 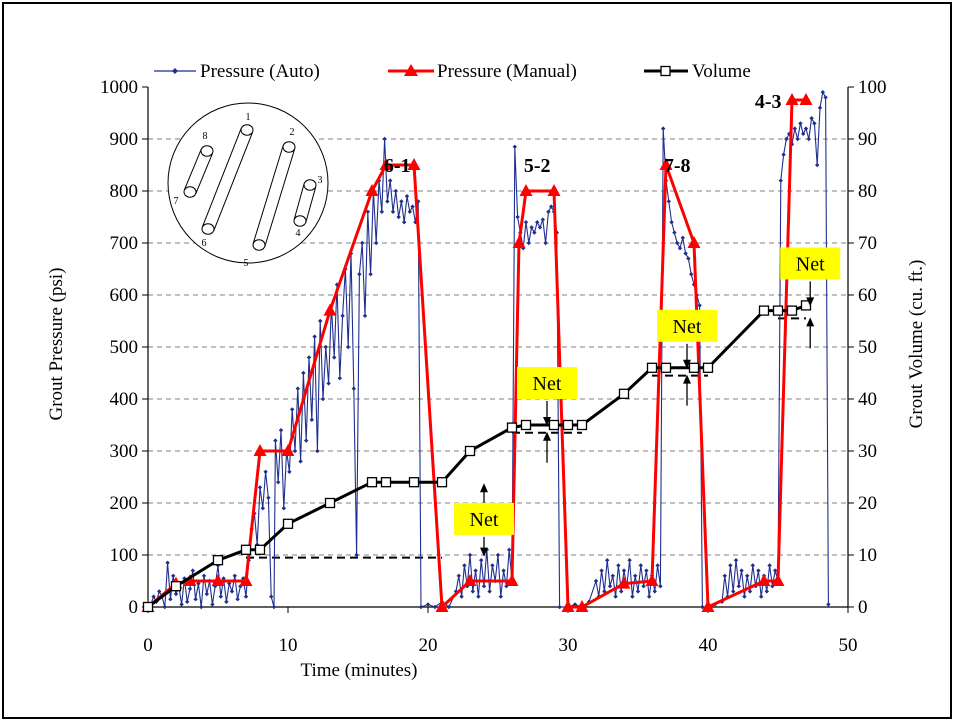 I want to click on x-tick-label: 30, so click(x=568, y=645).